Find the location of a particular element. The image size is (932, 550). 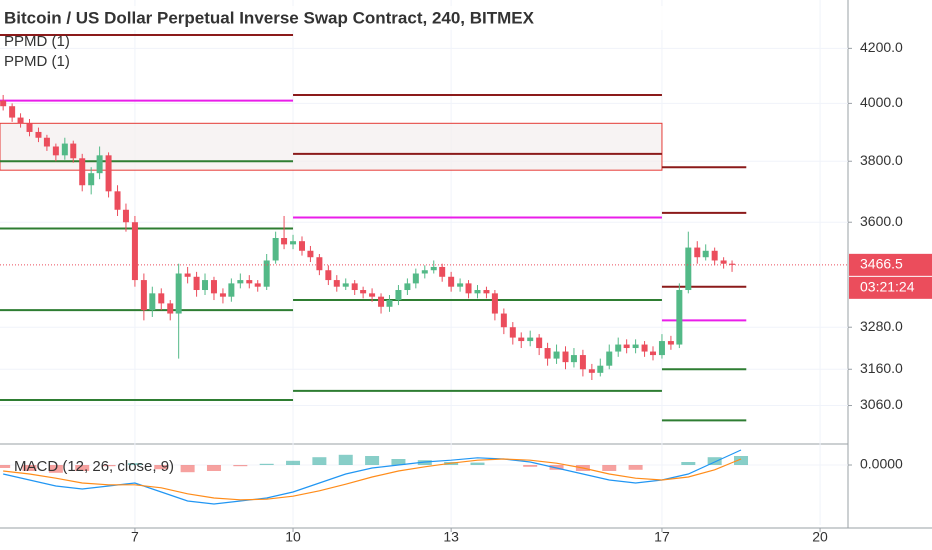

y-tick-label: 3160.0 is located at coordinates (881, 368).